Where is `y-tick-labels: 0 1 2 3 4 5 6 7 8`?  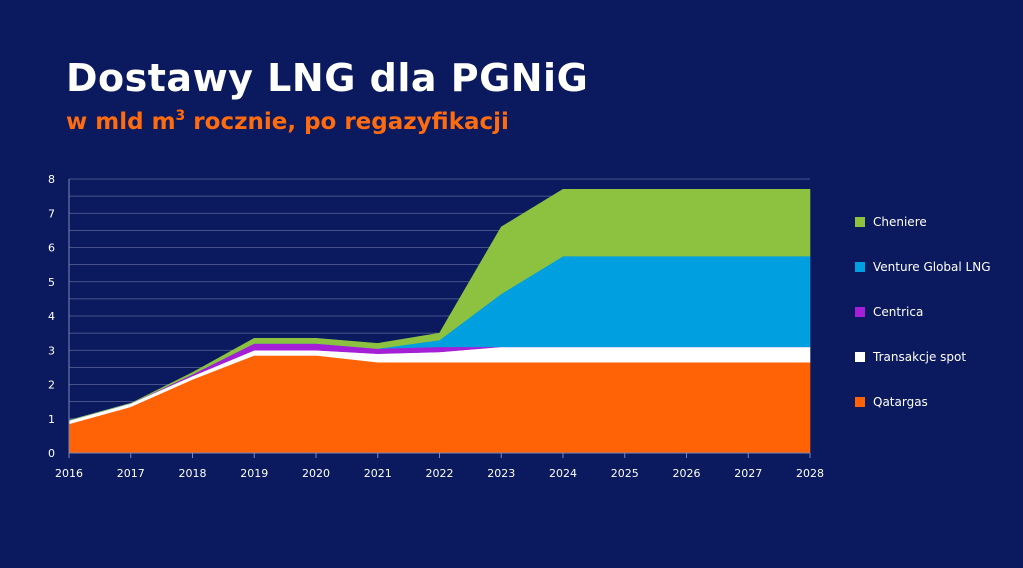 y-tick-labels: 0 1 2 3 4 5 6 7 8 is located at coordinates (51, 316).